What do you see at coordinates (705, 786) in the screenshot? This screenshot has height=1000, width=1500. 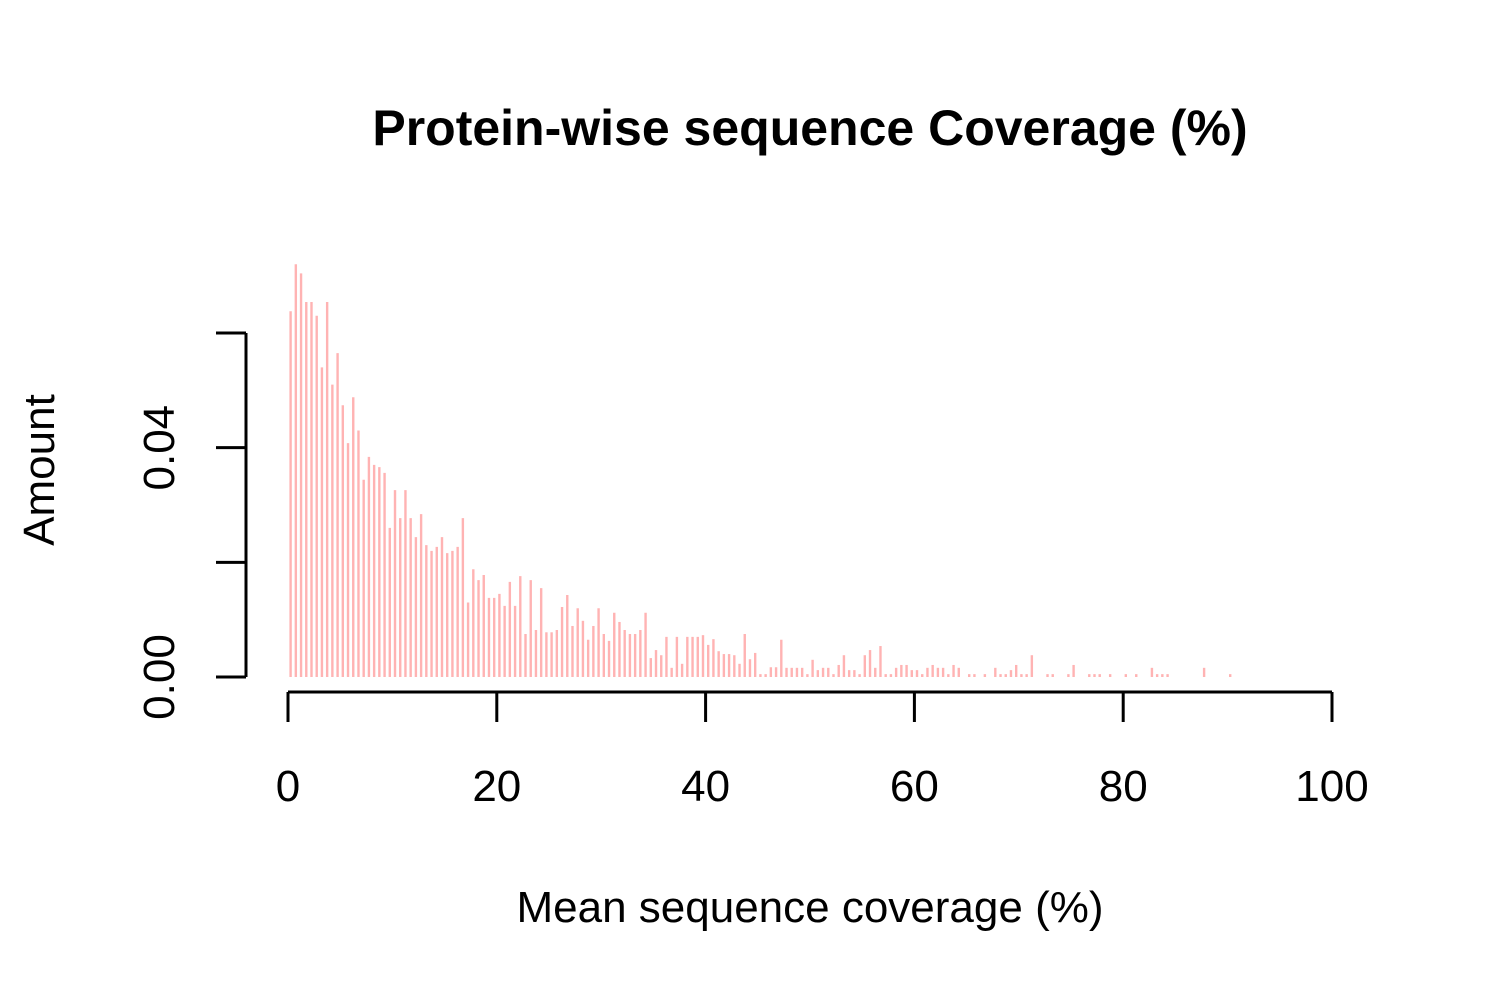 I see `x-tick-label: 40` at bounding box center [705, 786].